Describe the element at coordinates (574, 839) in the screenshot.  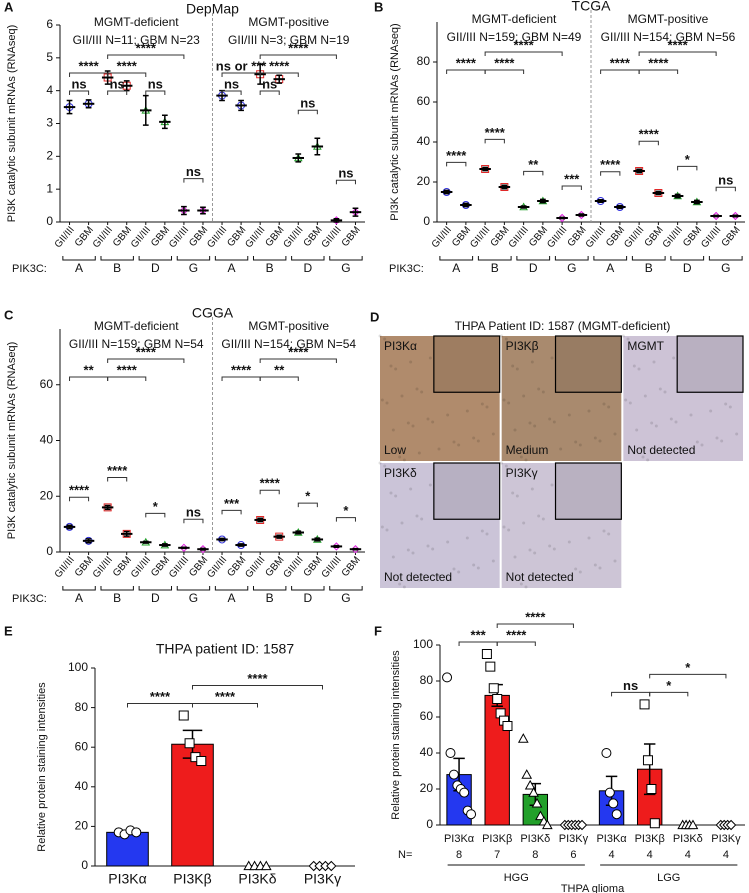
I see `x-tick-label: PI3Kγ` at that location.